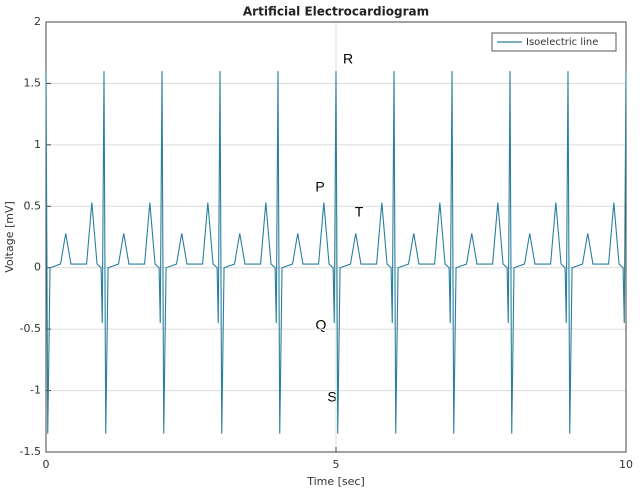 Image resolution: width=640 pixels, height=495 pixels. I want to click on legend-label: Isoelectric line, so click(562, 42).